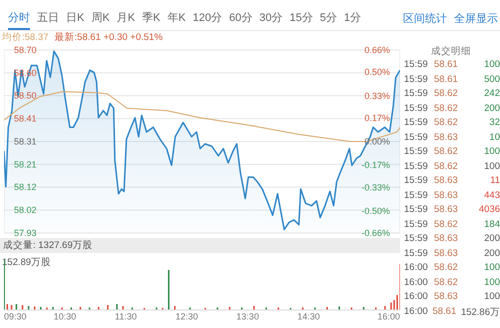  What do you see at coordinates (240, 18) in the screenshot?
I see `text: 60分` at bounding box center [240, 18].